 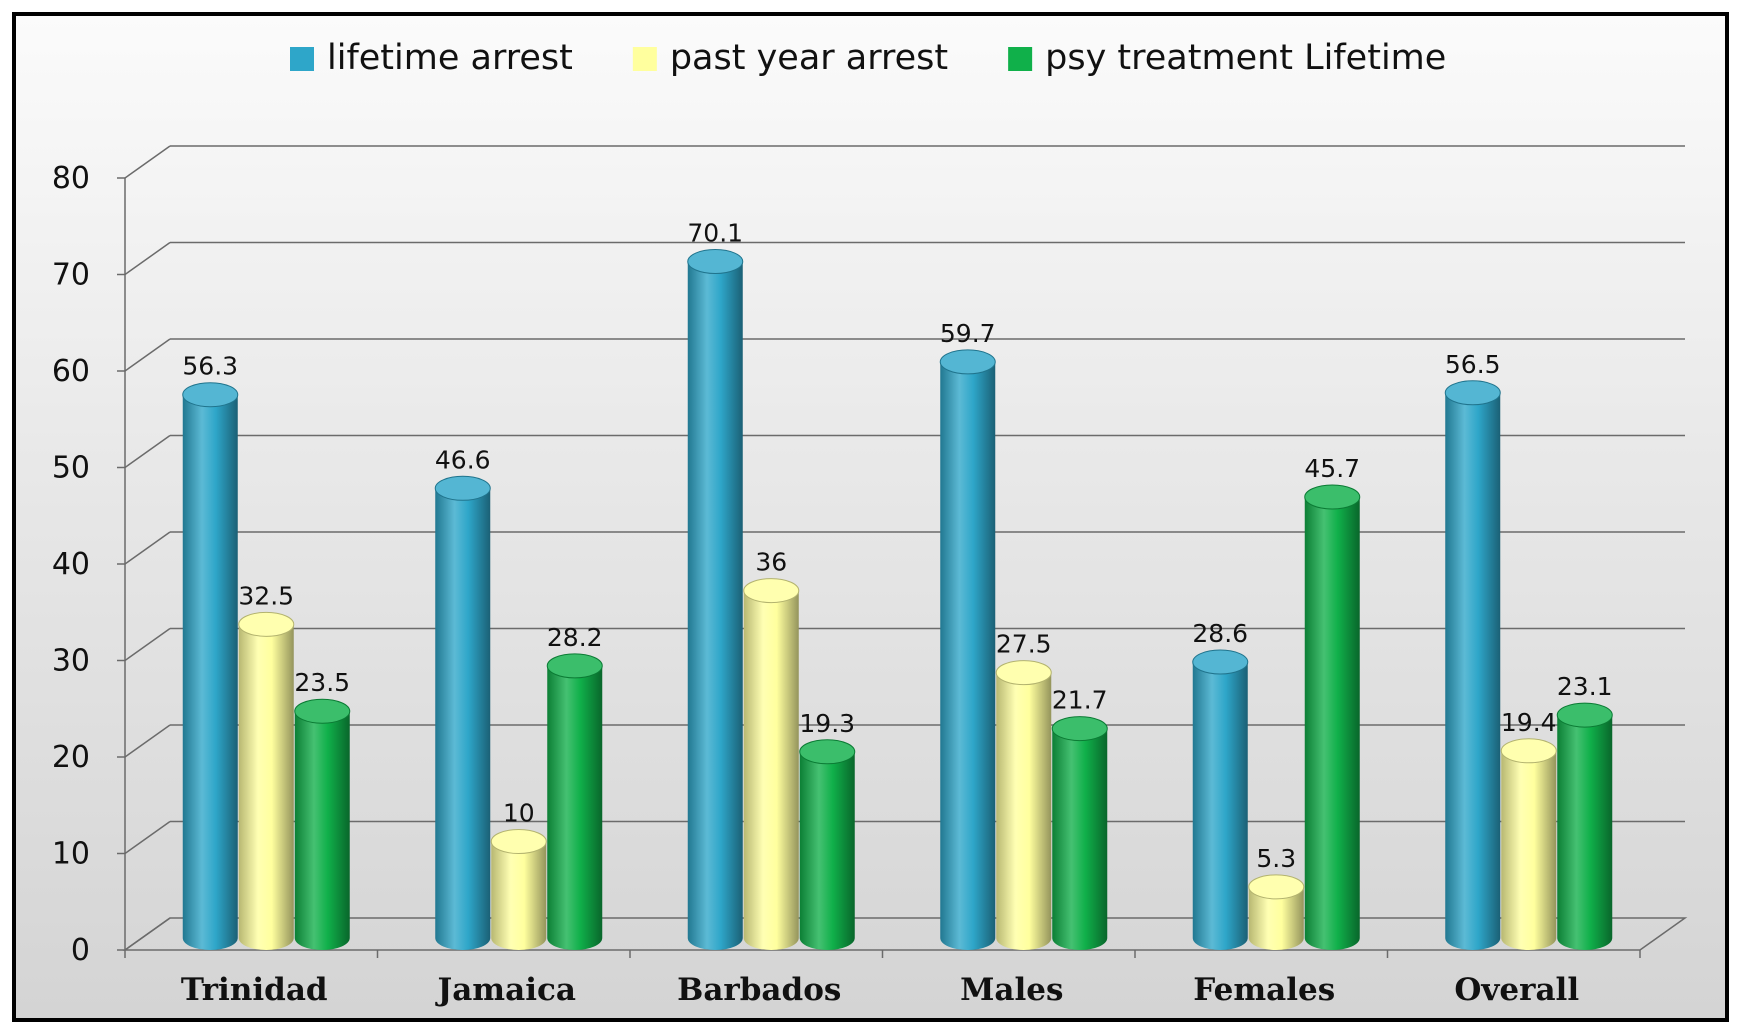 I want to click on data-label: 28.2, so click(x=575, y=637).